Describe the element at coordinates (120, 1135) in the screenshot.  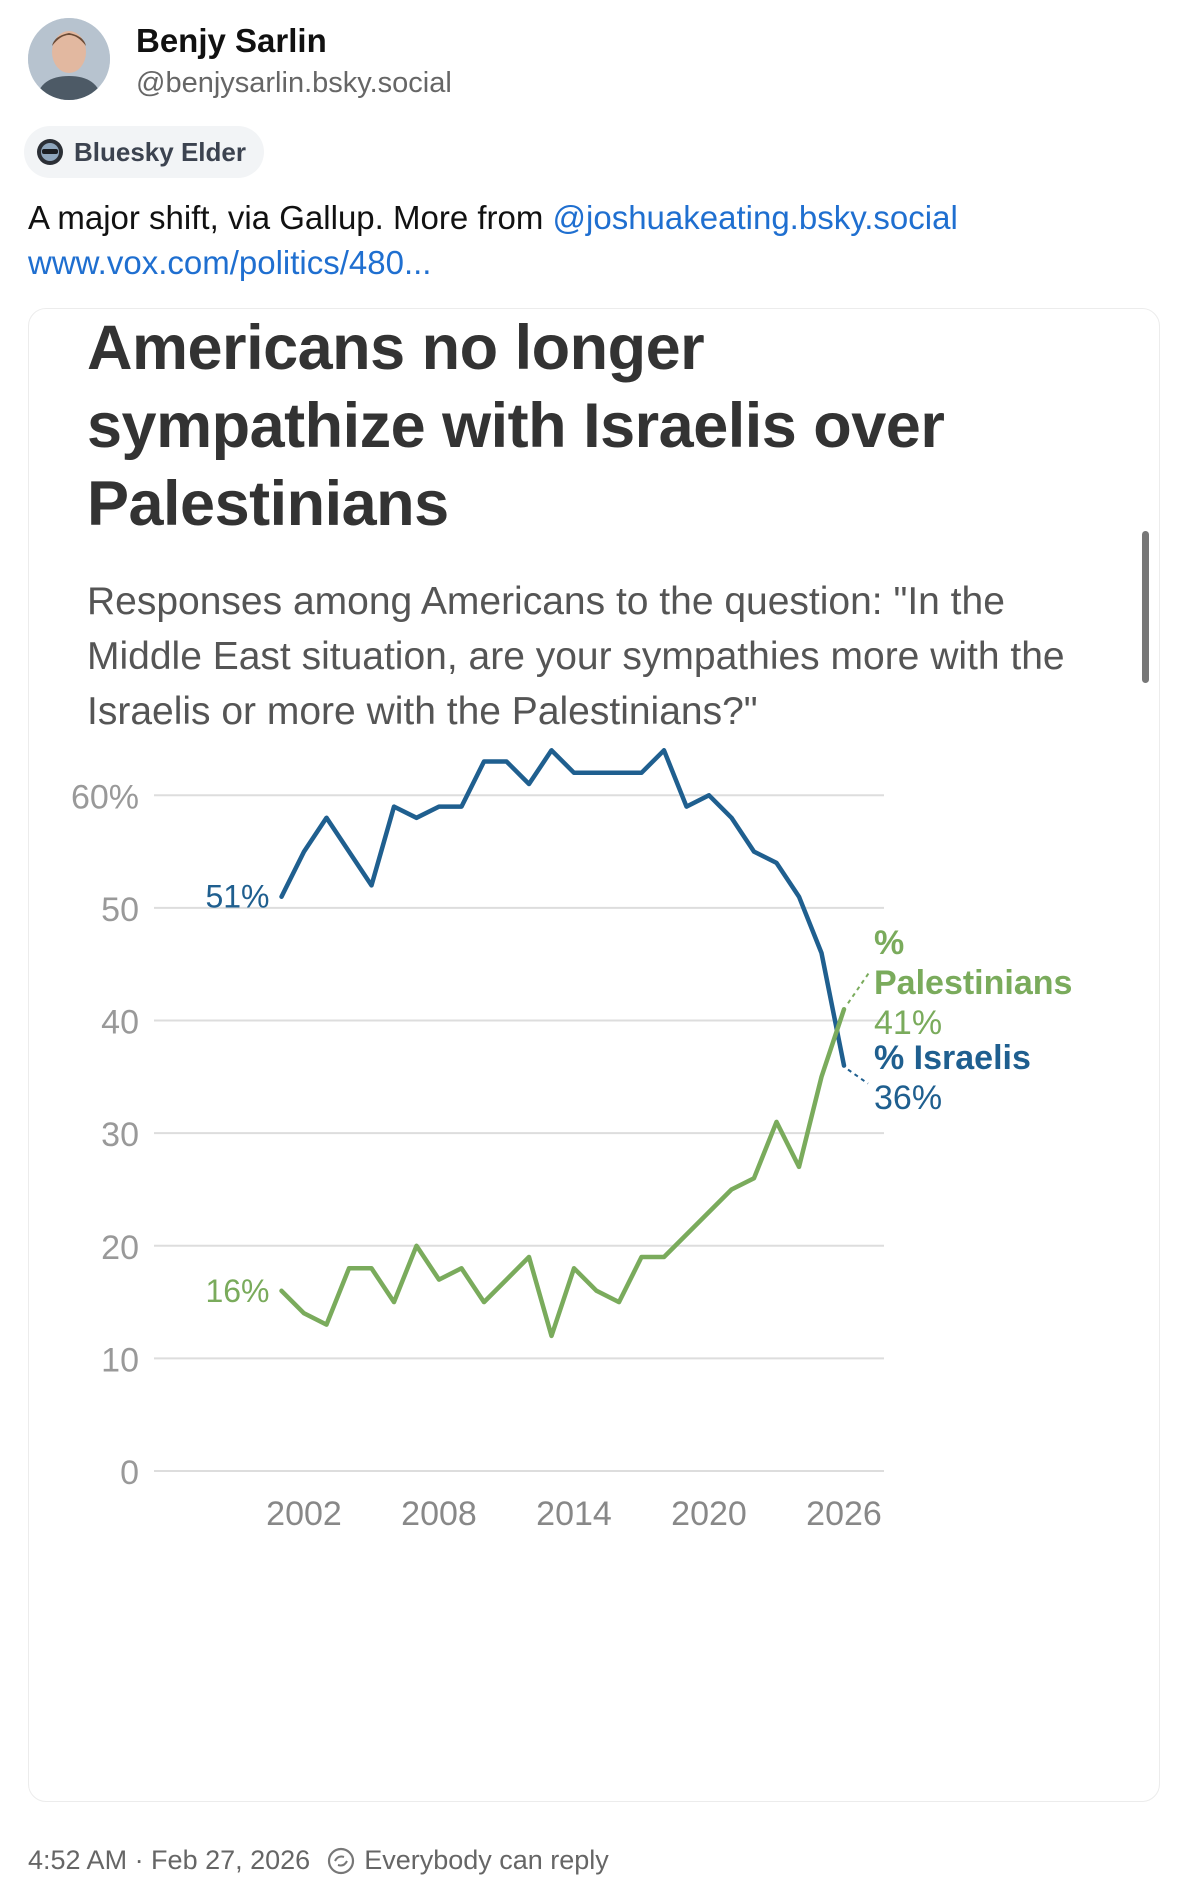
I see `y-tick-label: 30` at that location.